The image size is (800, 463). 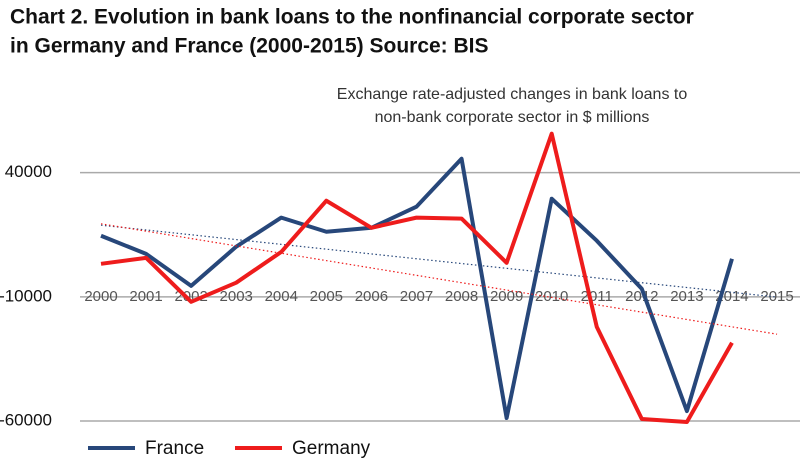 What do you see at coordinates (461, 296) in the screenshot?
I see `x-tick-label: 2008` at bounding box center [461, 296].